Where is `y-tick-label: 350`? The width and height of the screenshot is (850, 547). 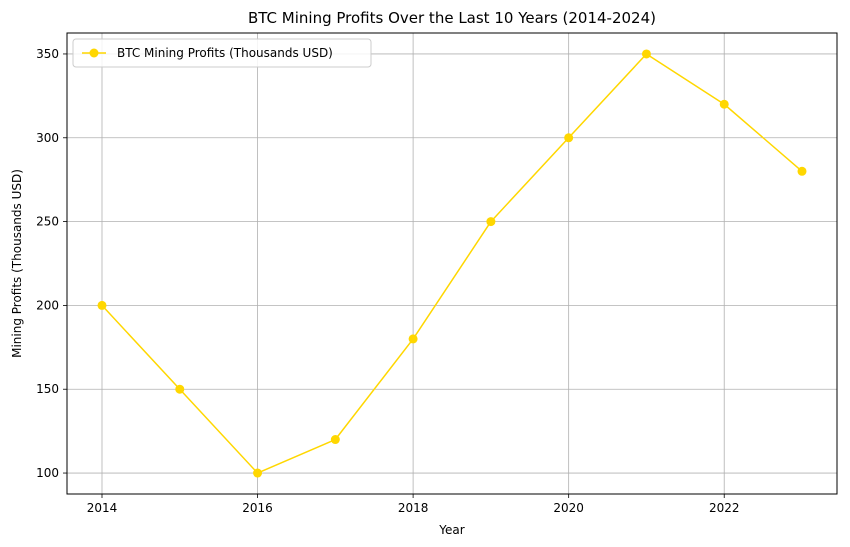 y-tick-label: 350 is located at coordinates (47, 54).